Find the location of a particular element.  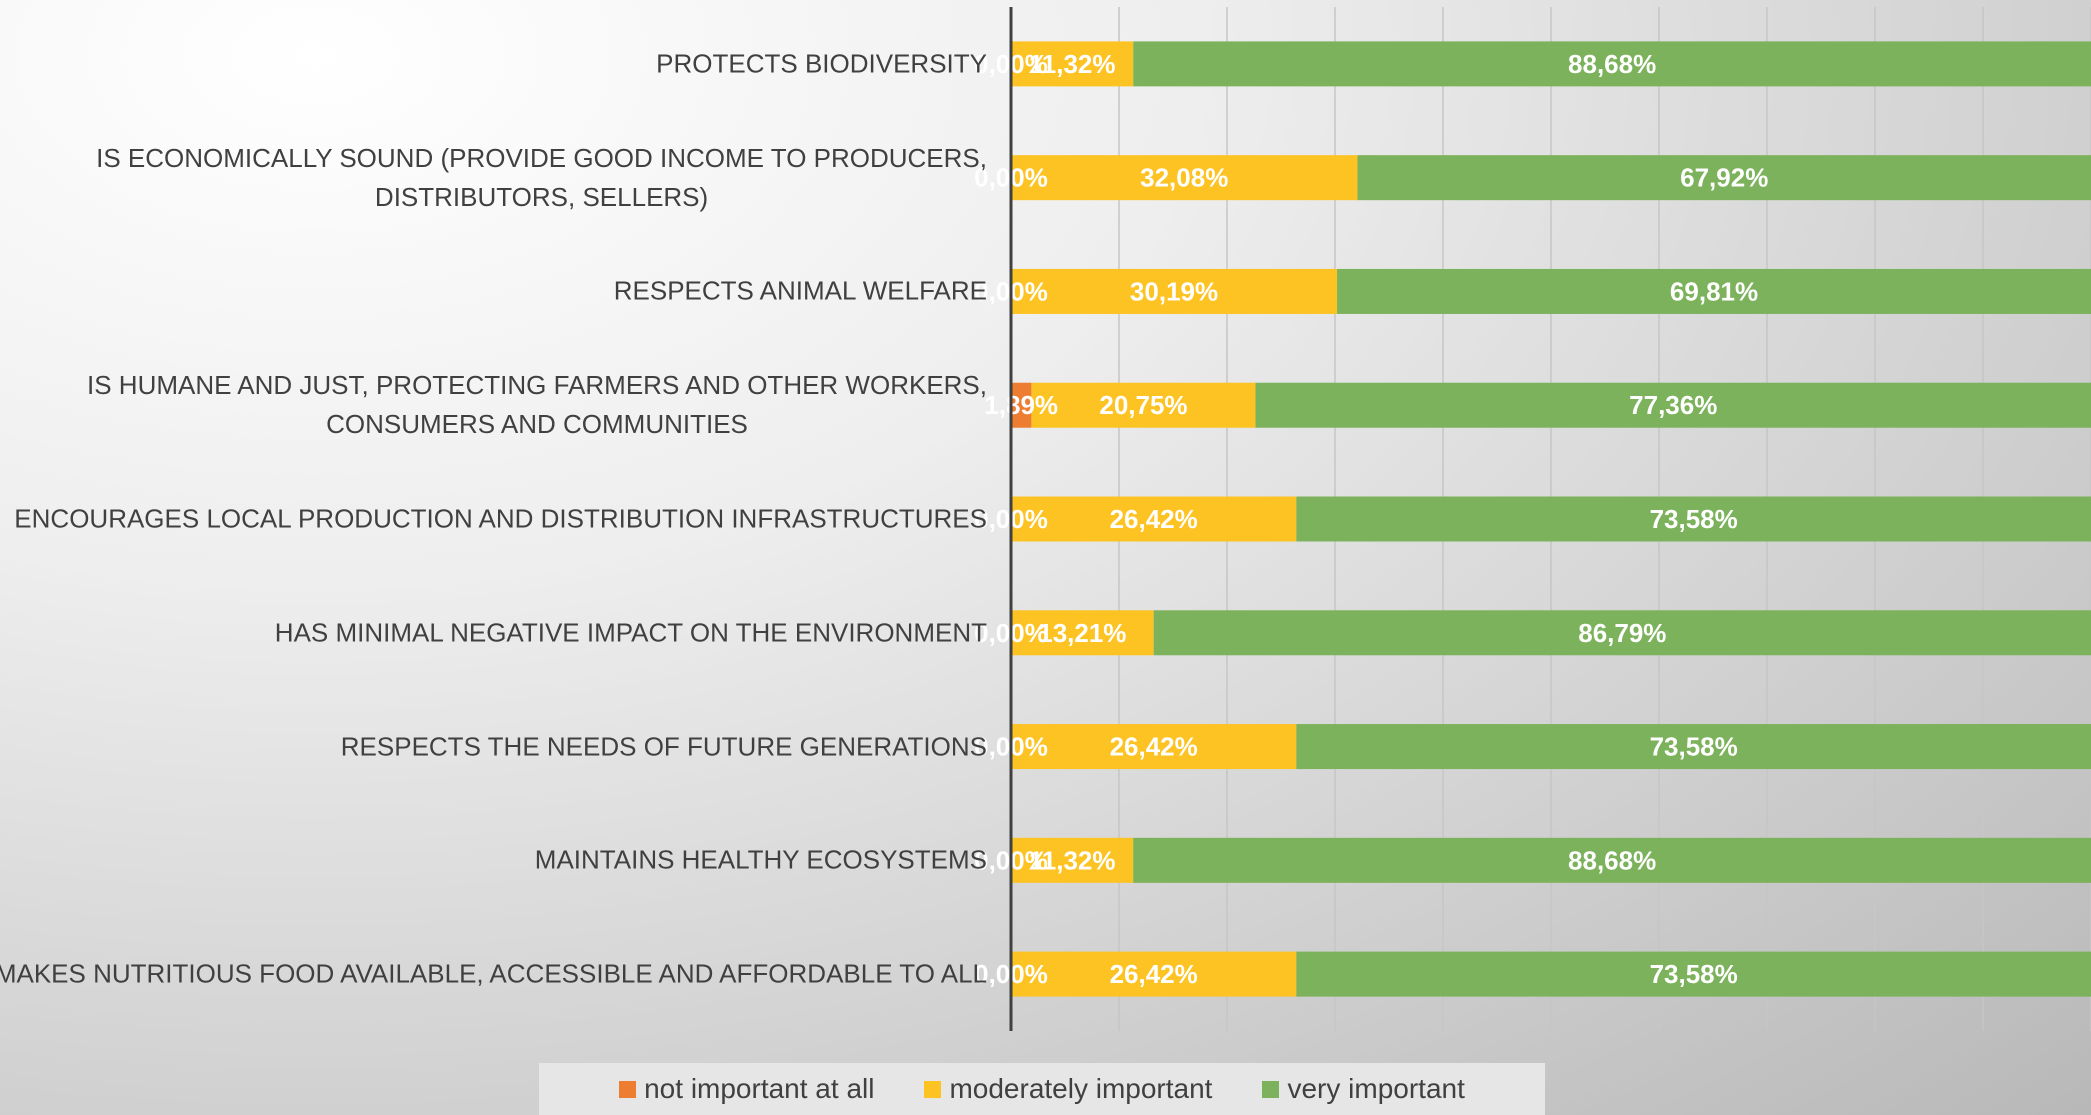

legend-item: not important at all is located at coordinates (746, 1089).